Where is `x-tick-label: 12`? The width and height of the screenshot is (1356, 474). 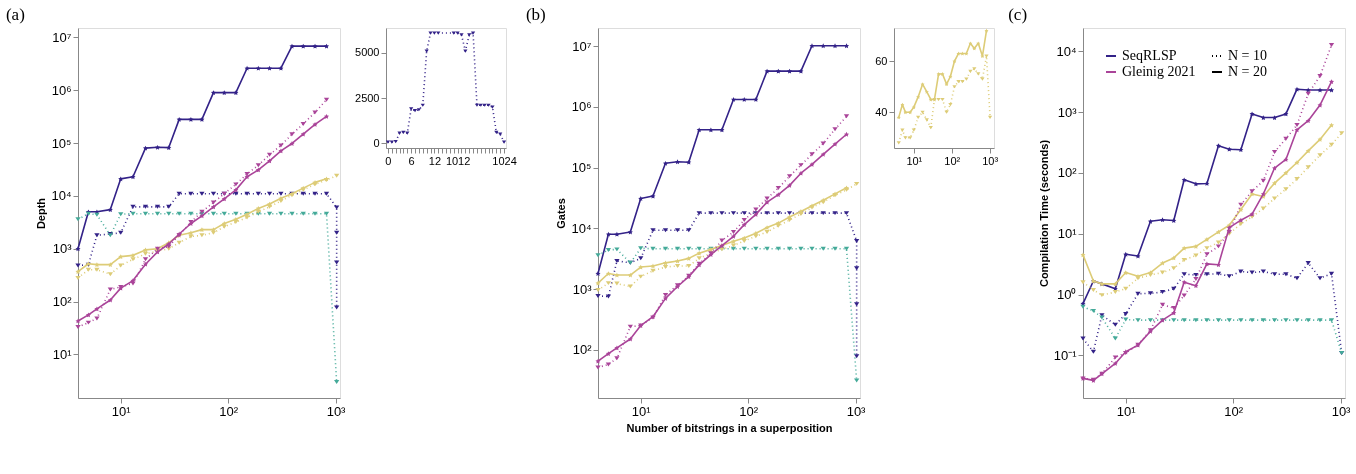
x-tick-label: 12 is located at coordinates (435, 160).